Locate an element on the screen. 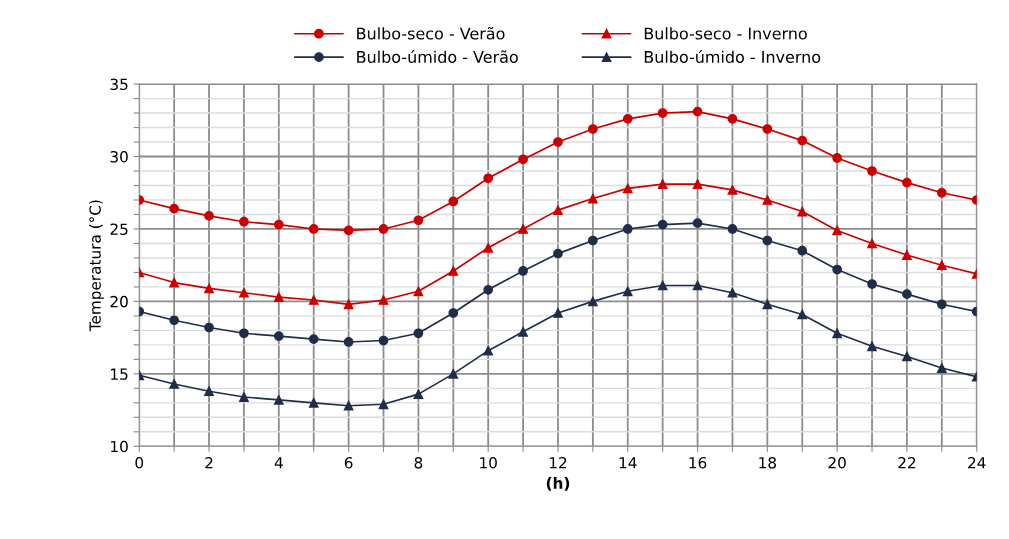 Image resolution: width=1009 pixels, height=539 pixels. legend-label: Bulbo-seco - Inverno is located at coordinates (725, 33).